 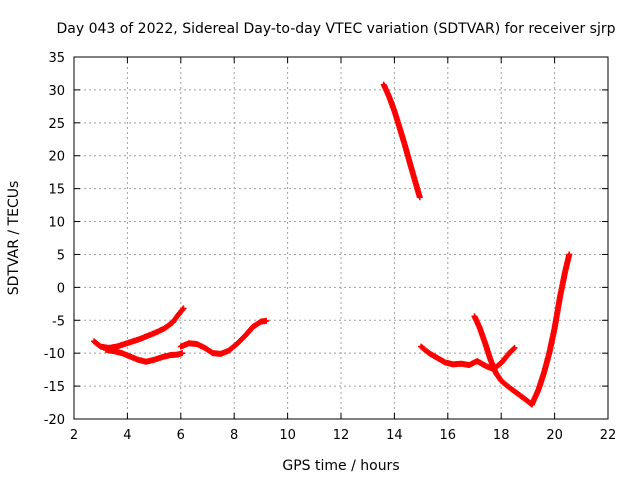 I want to click on x-tick-label: 18, so click(x=501, y=435).